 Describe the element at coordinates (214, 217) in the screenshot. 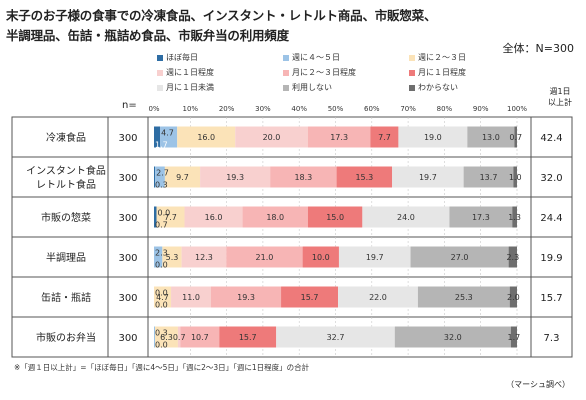

I see `bar-value-label: 16.0` at that location.